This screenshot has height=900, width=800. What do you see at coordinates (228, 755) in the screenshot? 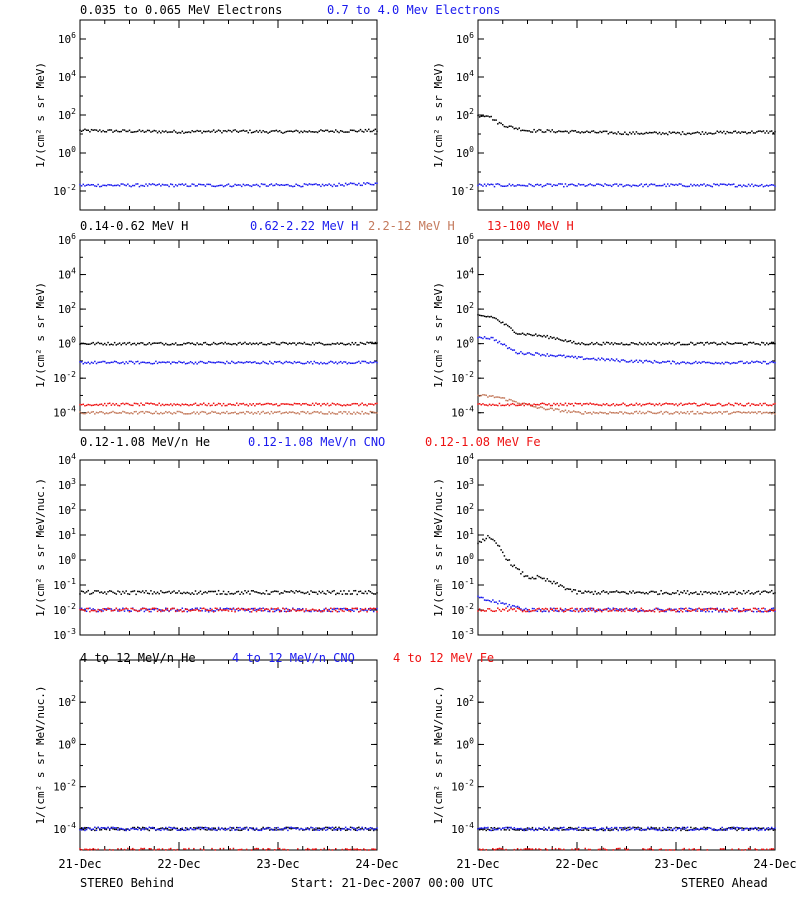
I see `plot-frame` at bounding box center [228, 755].